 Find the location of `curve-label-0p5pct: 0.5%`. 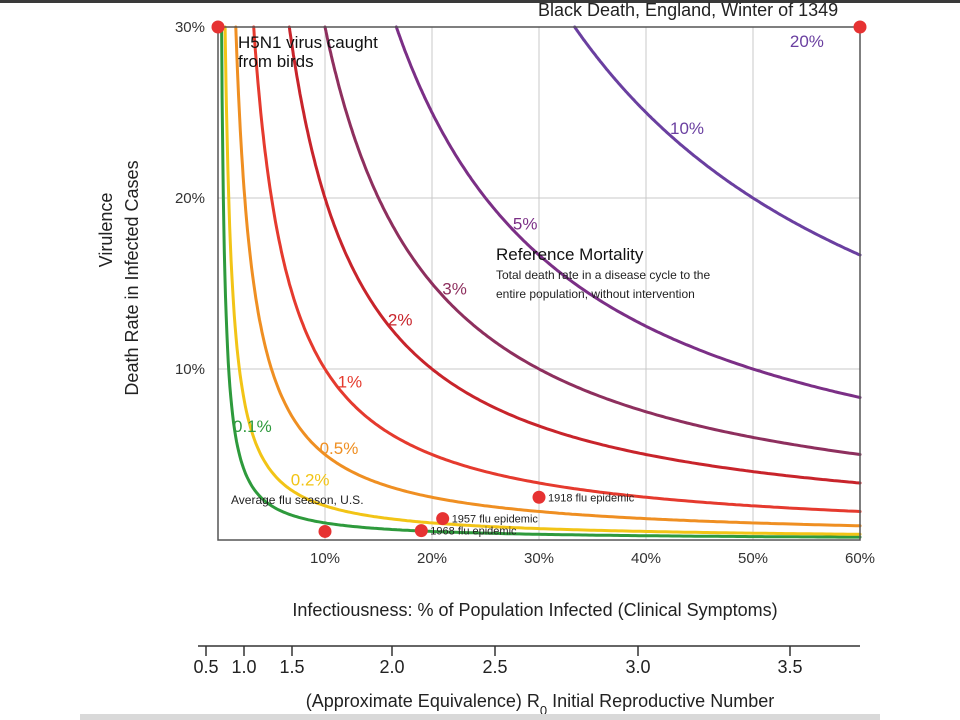

curve-label-0p5pct: 0.5% is located at coordinates (339, 448).